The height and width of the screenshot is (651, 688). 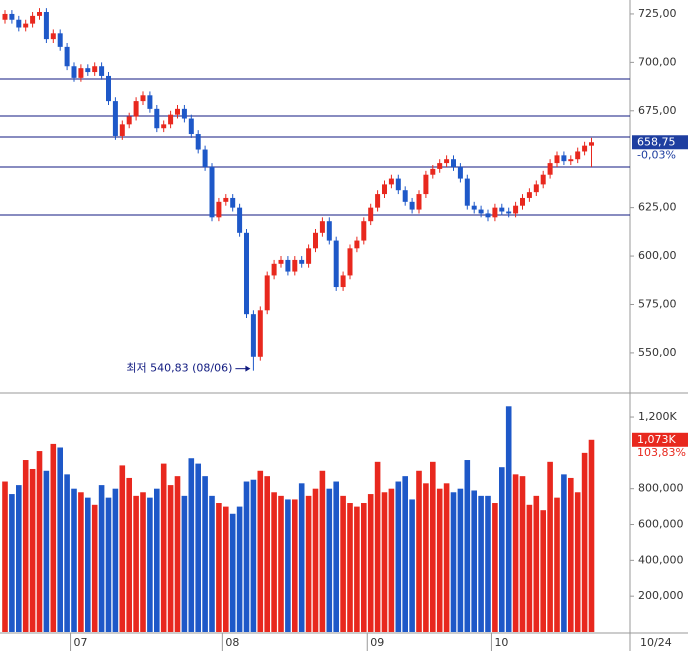 What do you see at coordinates (657, 13) in the screenshot?
I see `y-tick-label: 725,00` at bounding box center [657, 13].